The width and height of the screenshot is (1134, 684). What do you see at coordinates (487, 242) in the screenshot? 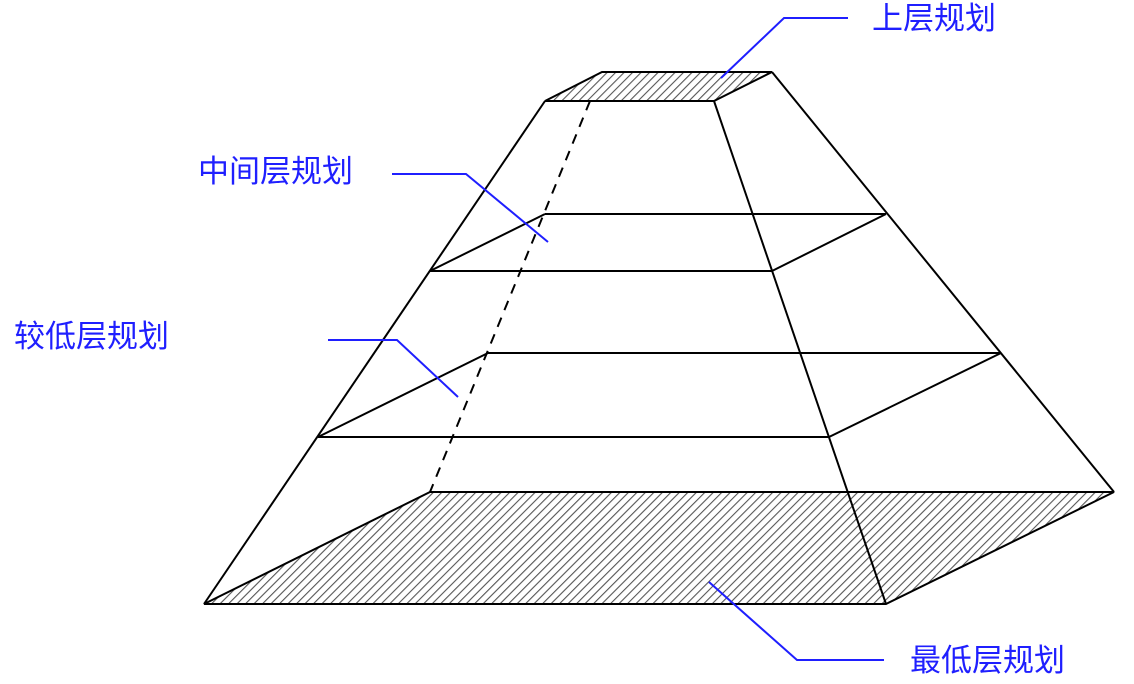
I see `middle-plane-left-edge` at bounding box center [487, 242].